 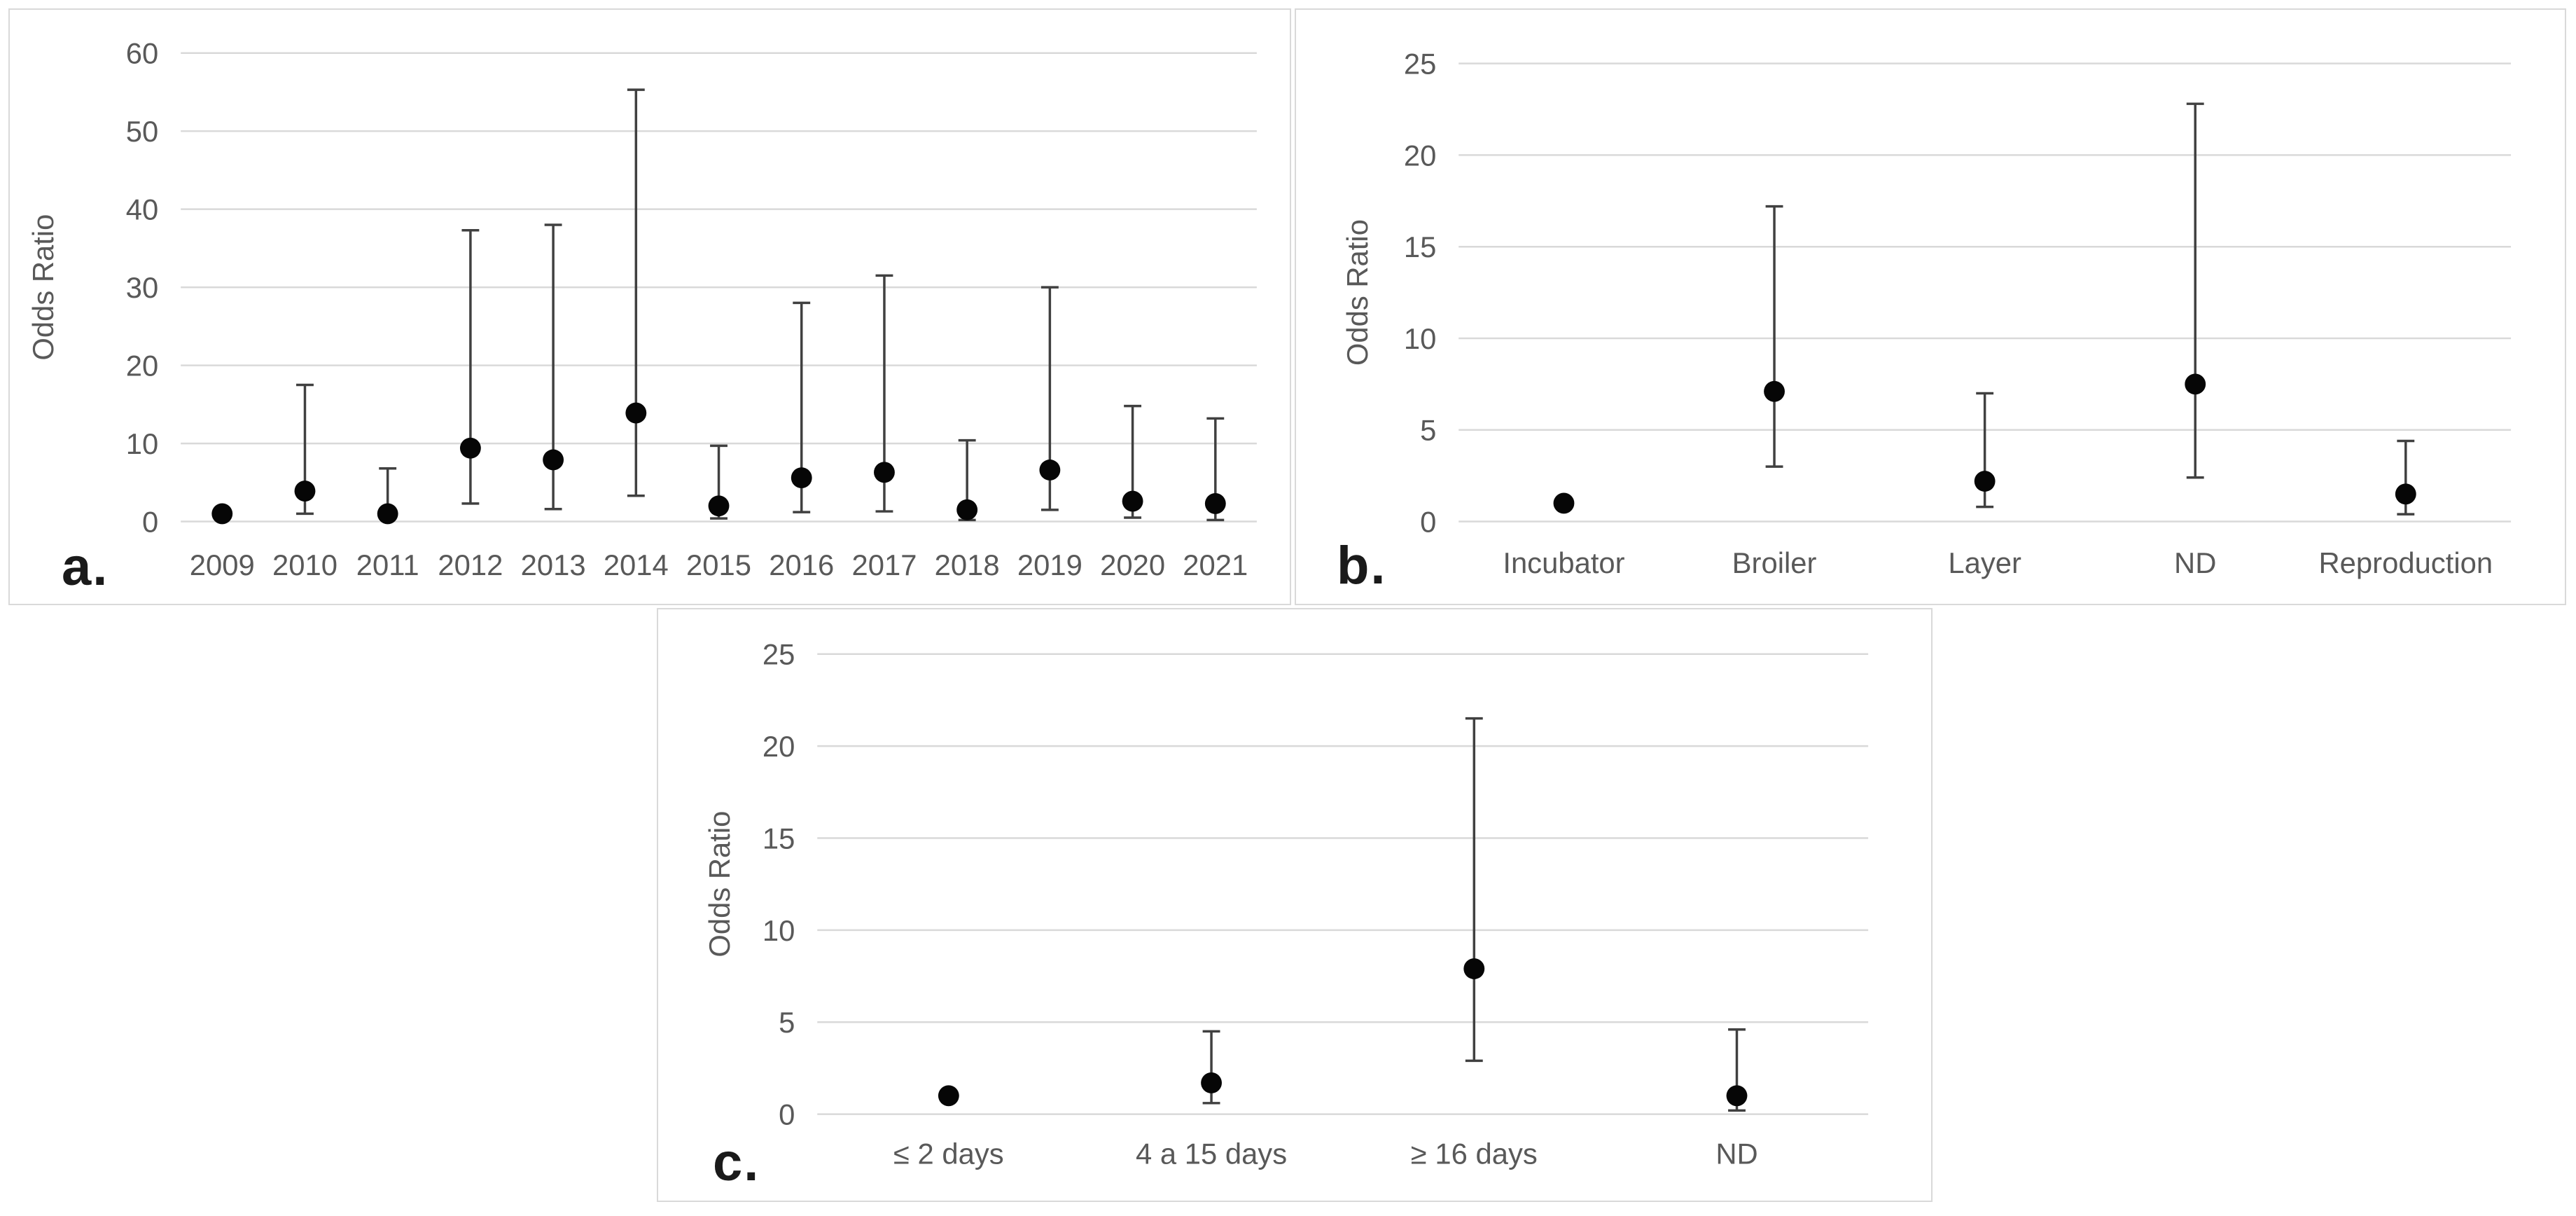 I want to click on x-category-label: Broiler, so click(x=1774, y=562).